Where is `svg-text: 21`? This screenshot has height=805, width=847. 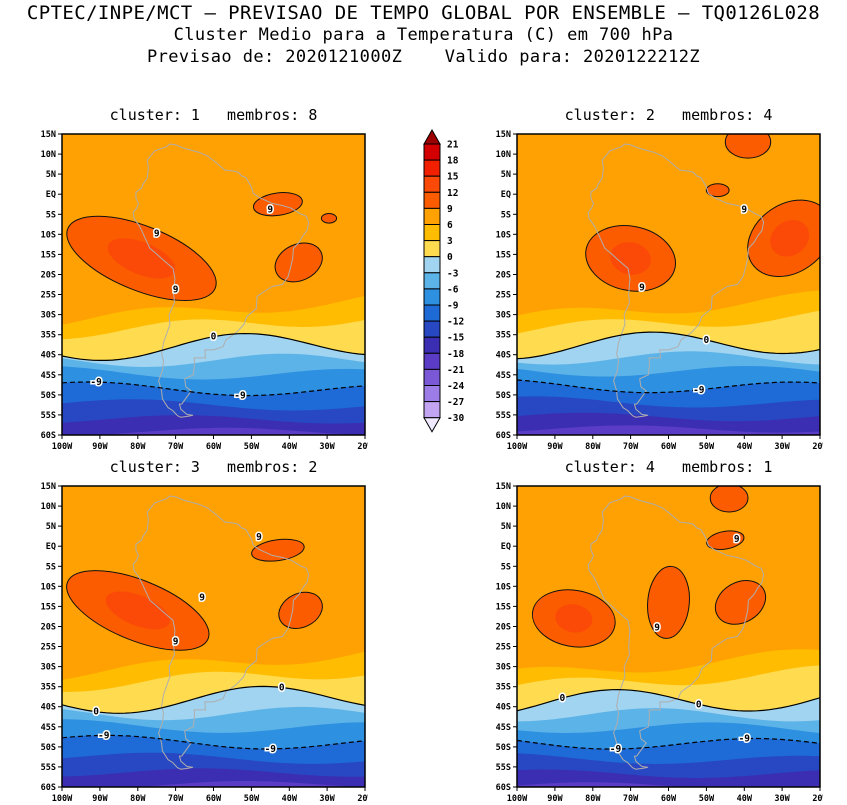
svg-text: 21 is located at coordinates (453, 145).